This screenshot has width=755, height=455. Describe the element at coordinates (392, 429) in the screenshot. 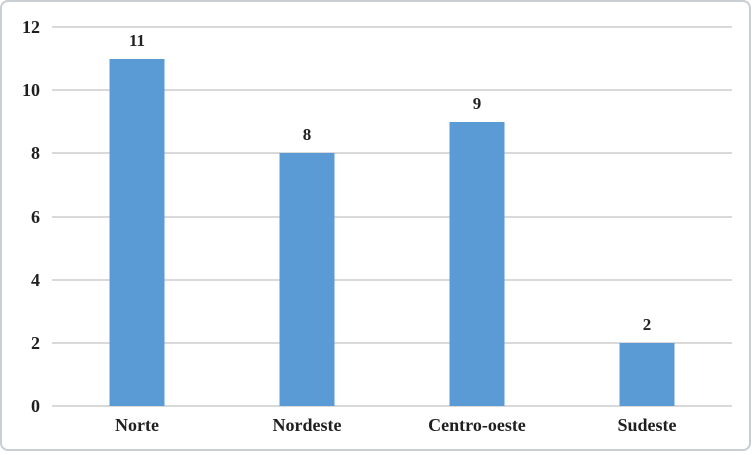

I see `x-axis: Norte Nordeste Centro-oeste Sudeste` at that location.